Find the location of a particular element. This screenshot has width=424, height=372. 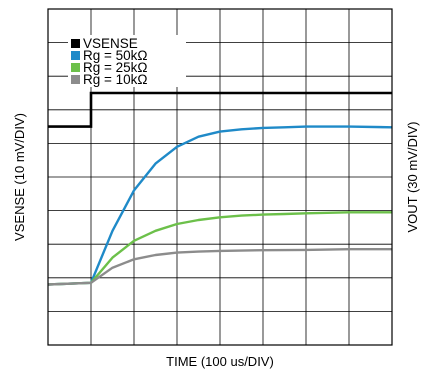

x-axis-label: TIME (100 us/DIV) is located at coordinates (220, 361).